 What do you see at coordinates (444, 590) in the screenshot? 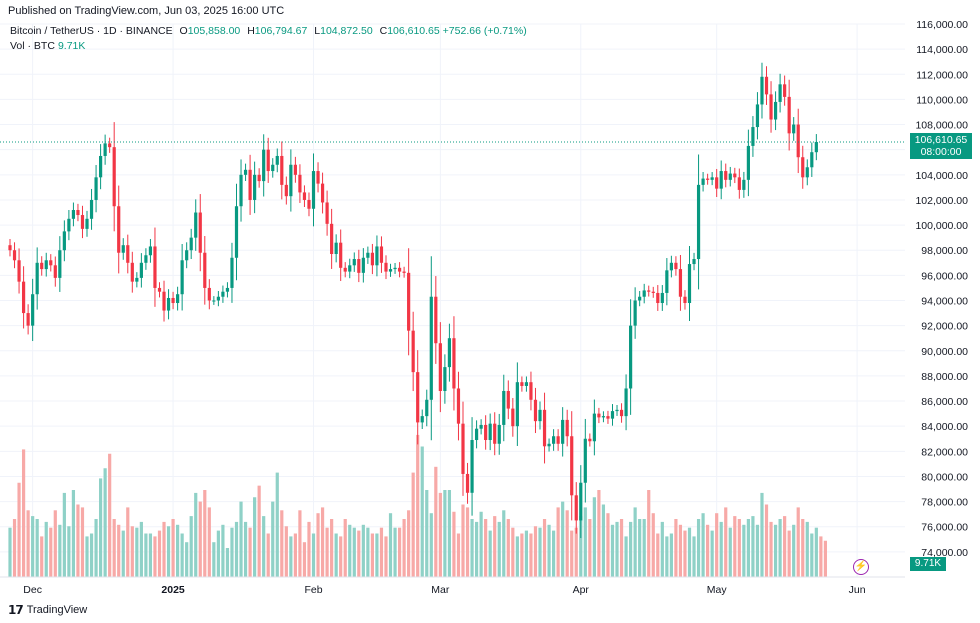
I see `time-axis: Dec 2025 Feb Mar Apr May Jun` at bounding box center [444, 590].